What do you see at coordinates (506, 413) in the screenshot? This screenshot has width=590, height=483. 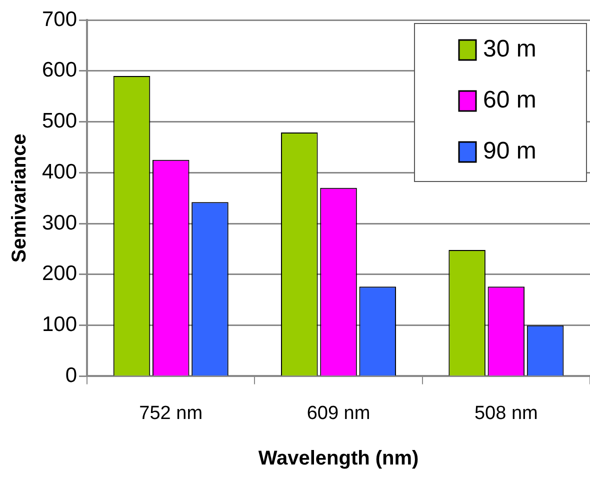 I see `x-tick-label: 508 nm` at bounding box center [506, 413].